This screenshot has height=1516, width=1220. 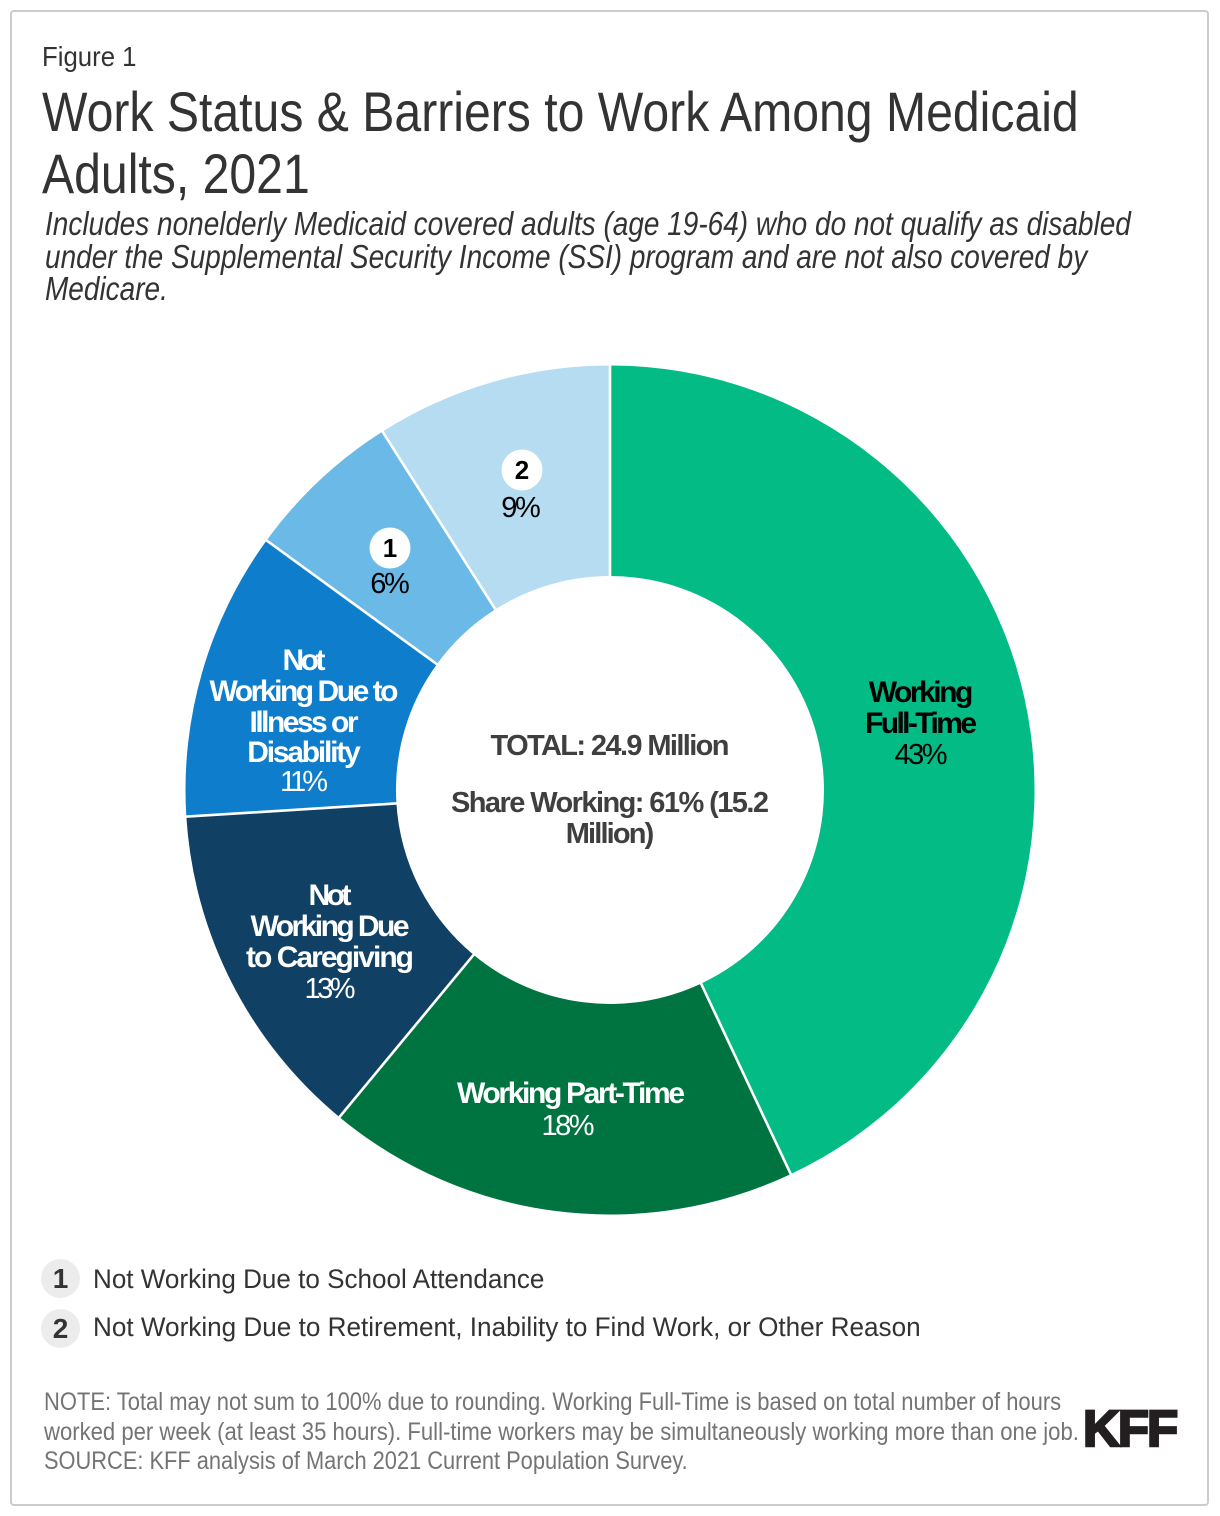 What do you see at coordinates (390, 584) in the screenshot?
I see `svg-text: 6%` at bounding box center [390, 584].